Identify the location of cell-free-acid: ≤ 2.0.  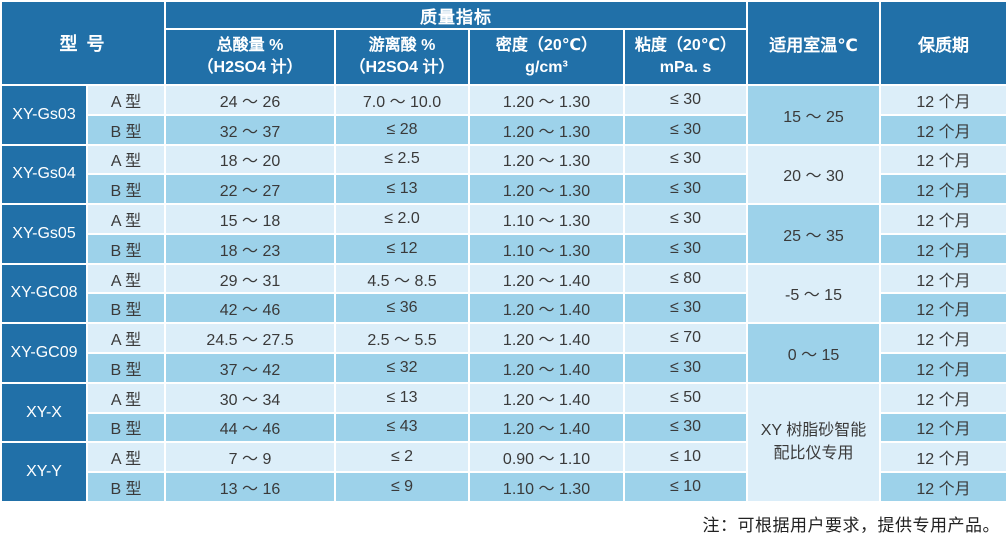
(402, 219).